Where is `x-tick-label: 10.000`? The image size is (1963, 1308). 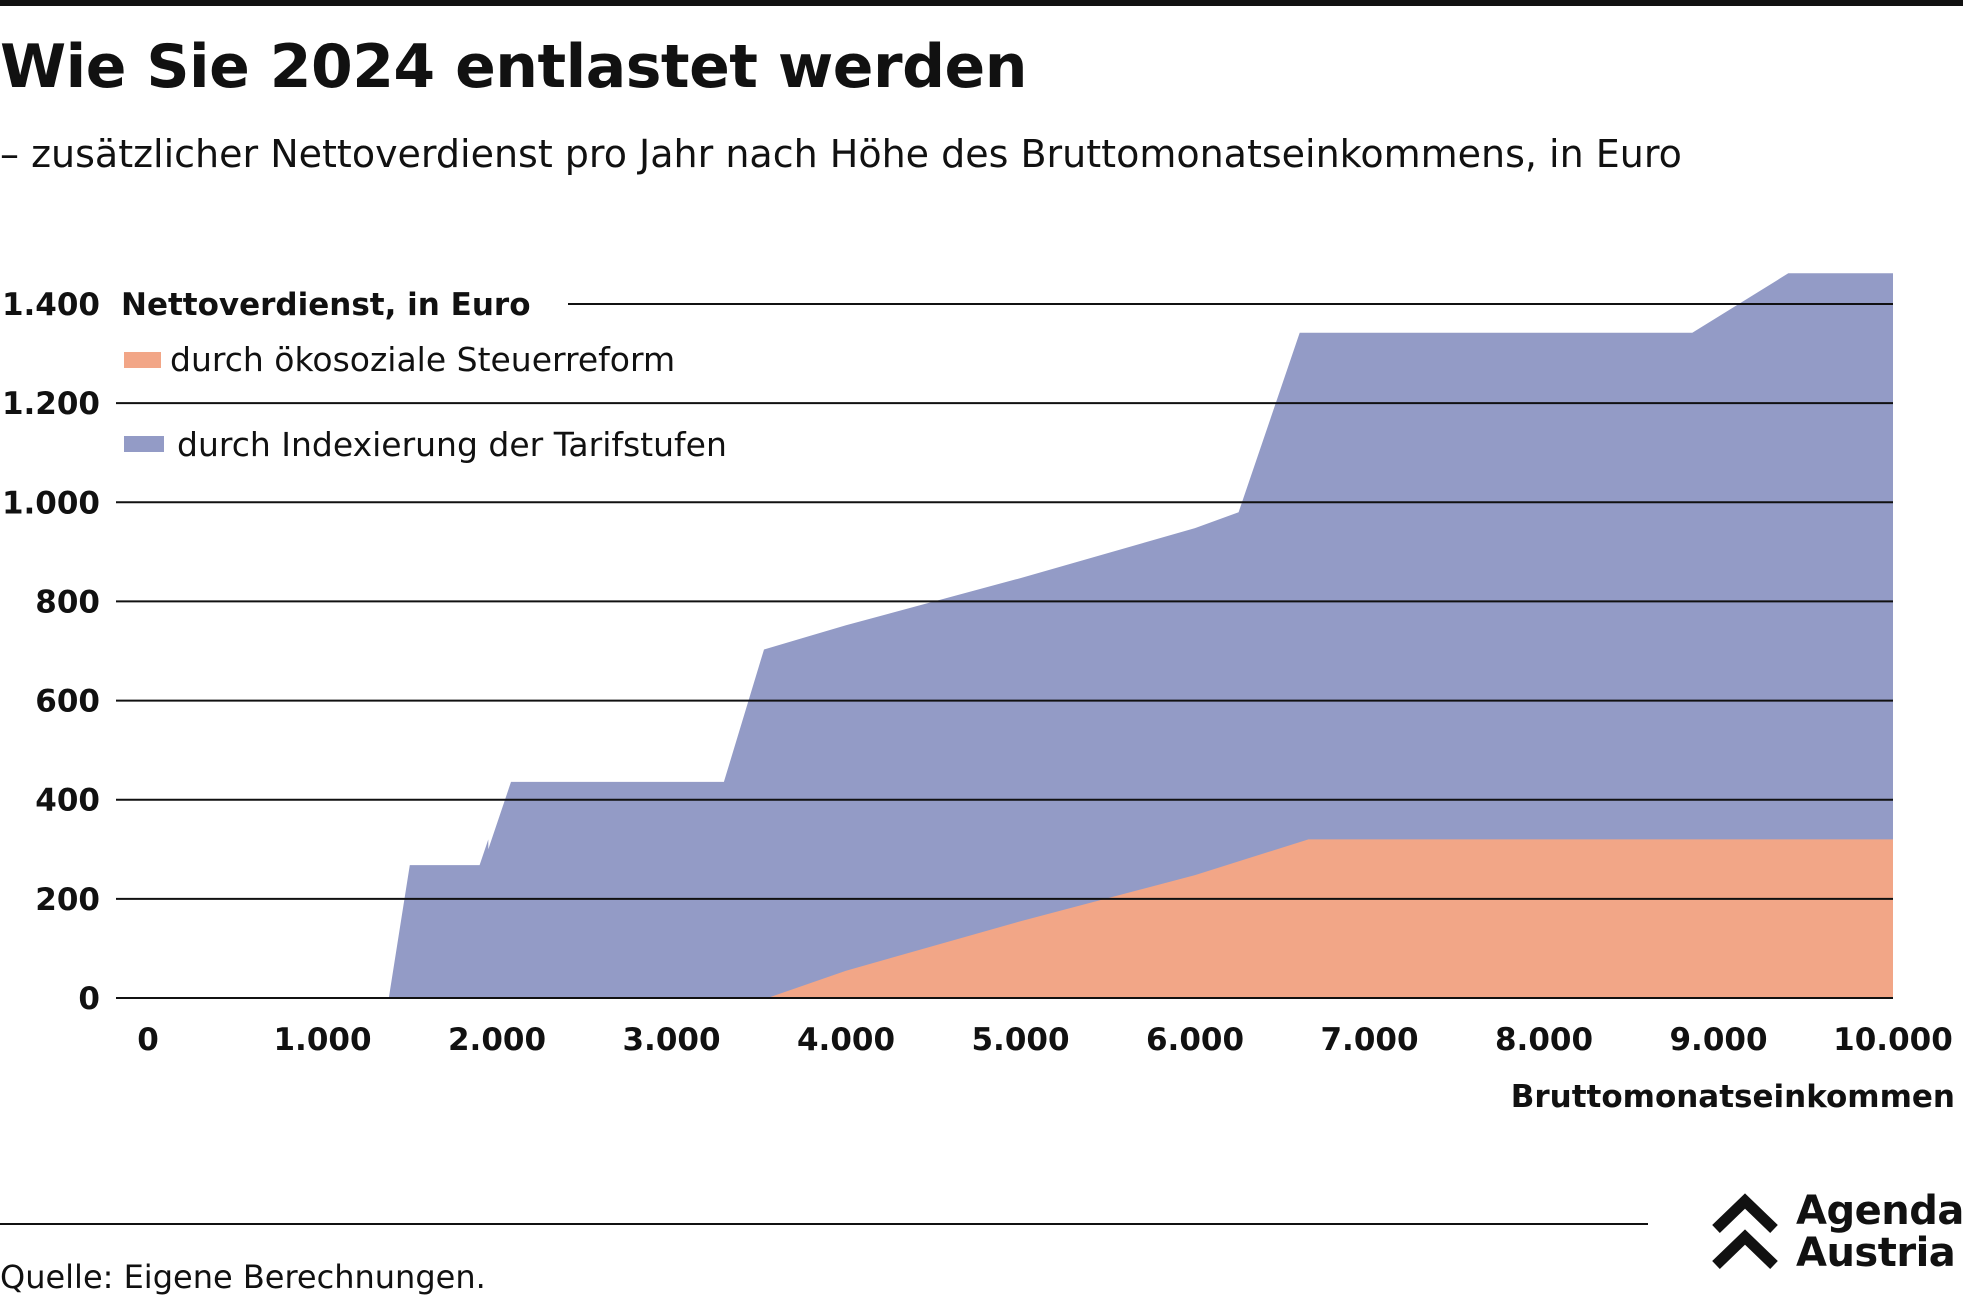
x-tick-label: 10.000 is located at coordinates (1893, 1040).